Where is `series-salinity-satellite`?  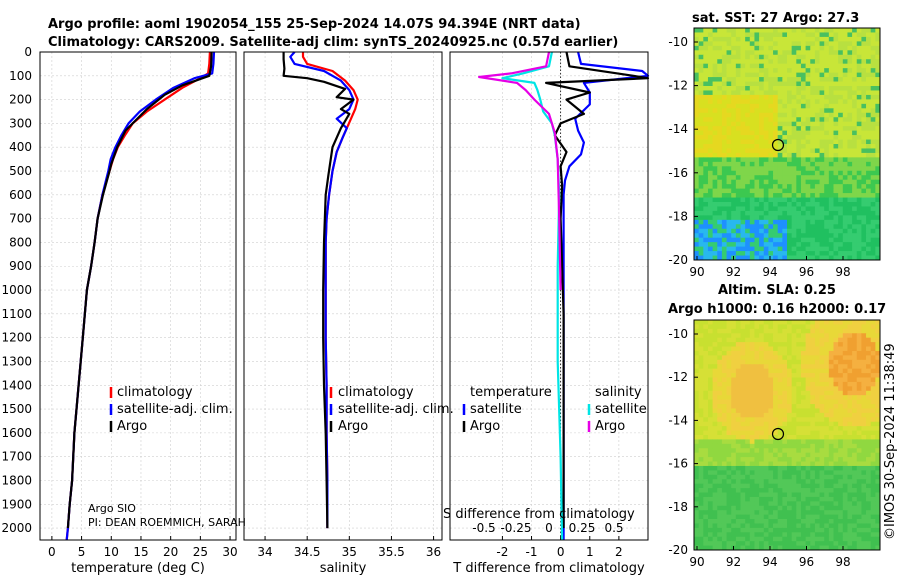 series-salinity-satellite is located at coordinates (532, 296).